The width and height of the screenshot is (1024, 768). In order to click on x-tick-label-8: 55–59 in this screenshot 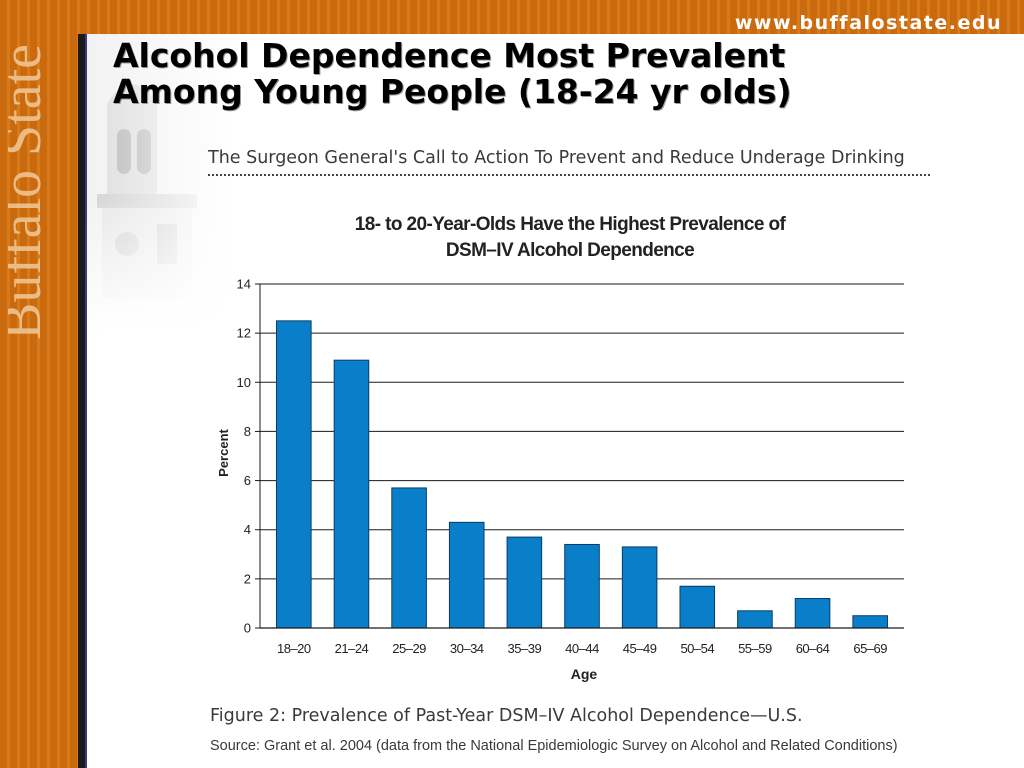, I will do `click(755, 648)`.